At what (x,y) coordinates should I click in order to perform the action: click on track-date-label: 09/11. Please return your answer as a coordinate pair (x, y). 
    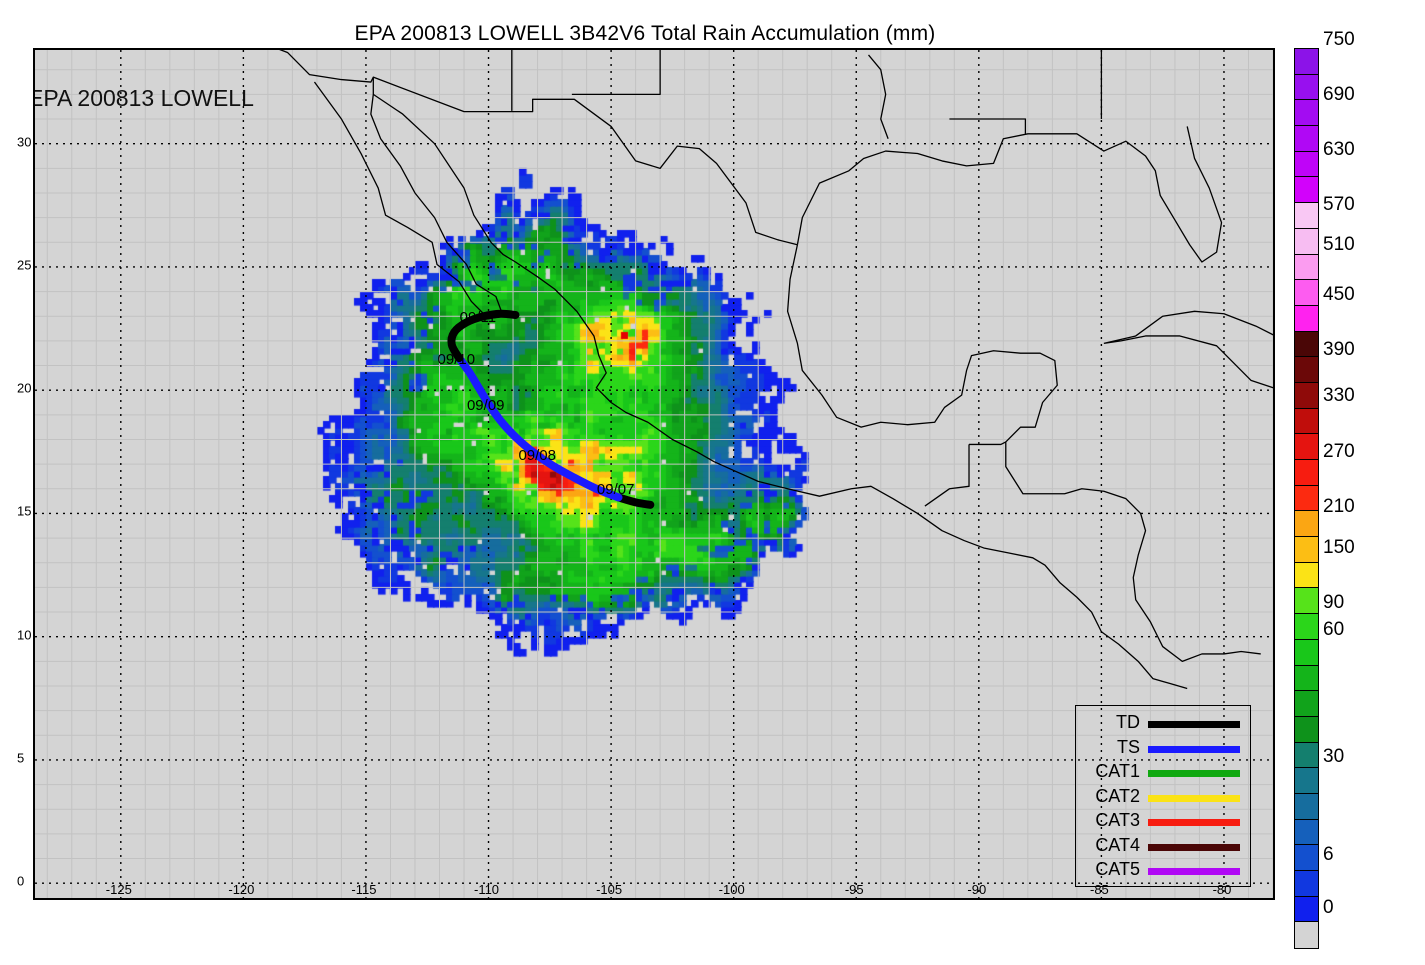
    Looking at the image, I should click on (478, 317).